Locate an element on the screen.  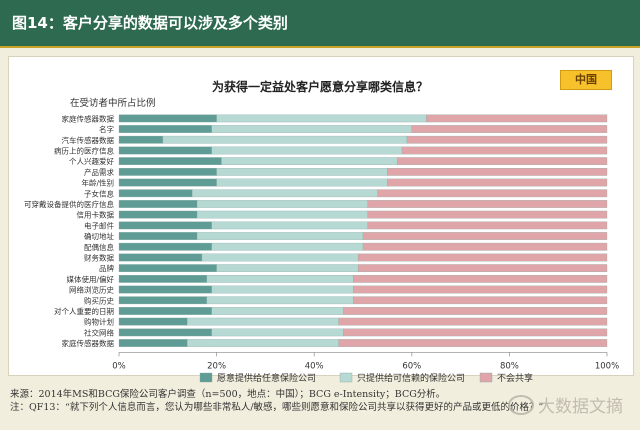
x-tick-label: 80% is located at coordinates (509, 366).